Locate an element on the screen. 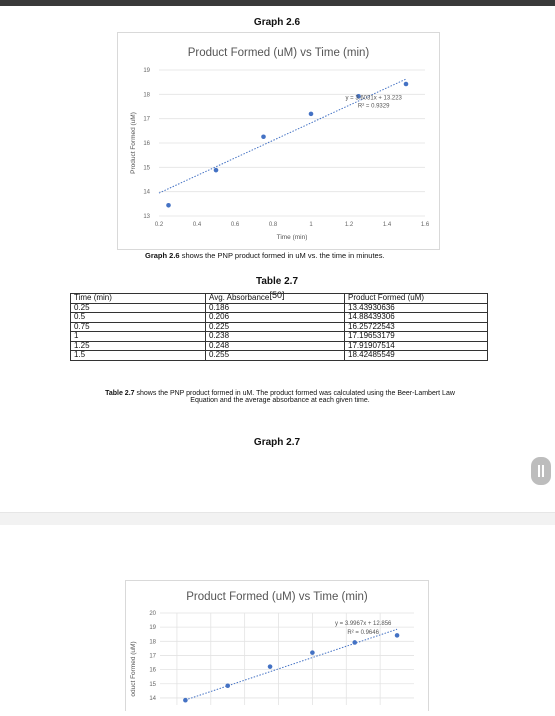  scroll-handle-grip-left is located at coordinates (539, 471).